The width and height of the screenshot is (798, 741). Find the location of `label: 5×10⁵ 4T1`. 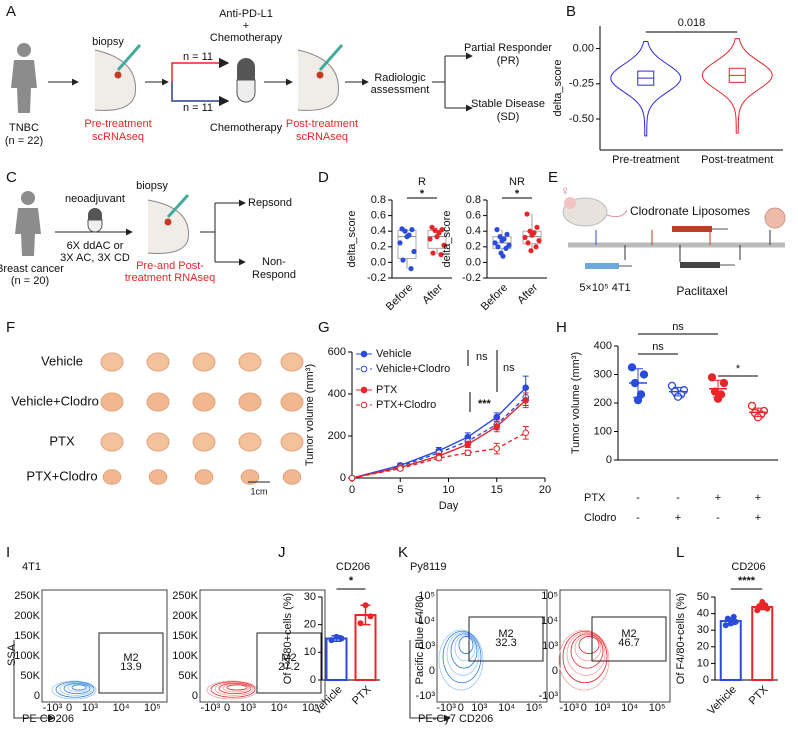

label: 5×10⁵ 4T1 is located at coordinates (604, 288).